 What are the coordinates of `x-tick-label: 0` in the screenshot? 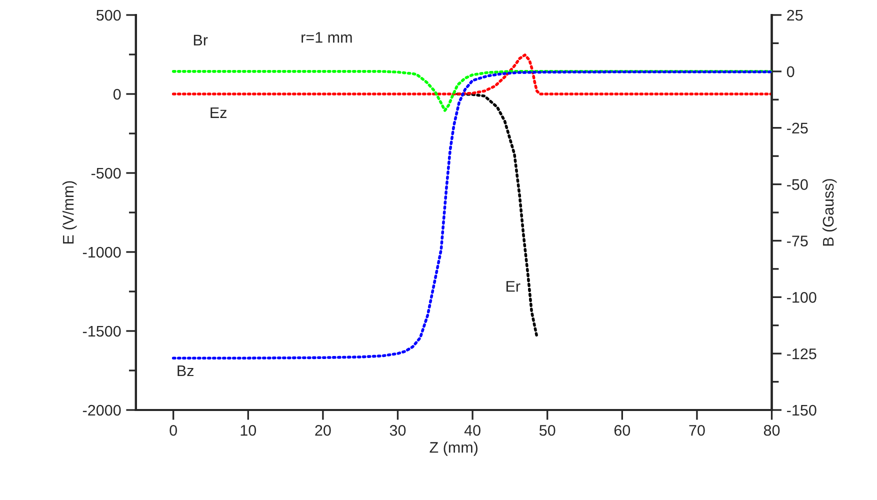 It's located at (173, 430).